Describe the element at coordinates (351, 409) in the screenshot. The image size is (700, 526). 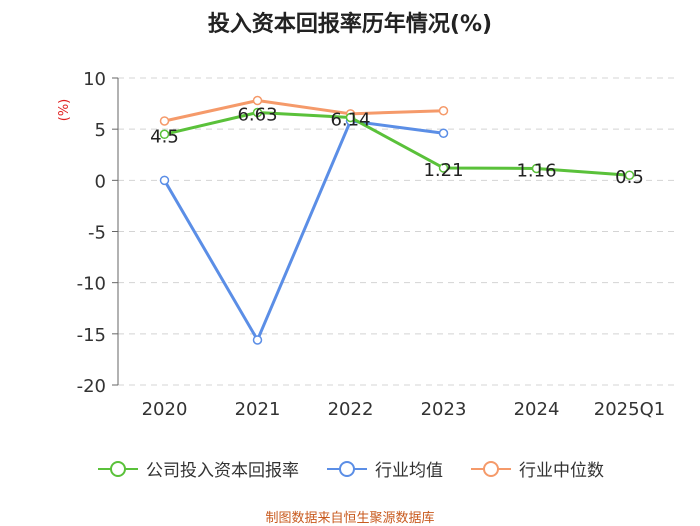
I see `x-tick-label: 2022` at that location.